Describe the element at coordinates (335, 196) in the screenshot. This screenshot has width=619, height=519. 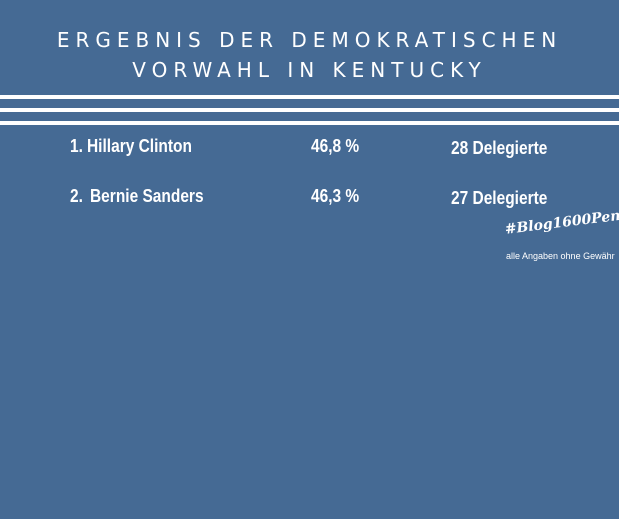
I see `result-percent: 46,3 %` at that location.